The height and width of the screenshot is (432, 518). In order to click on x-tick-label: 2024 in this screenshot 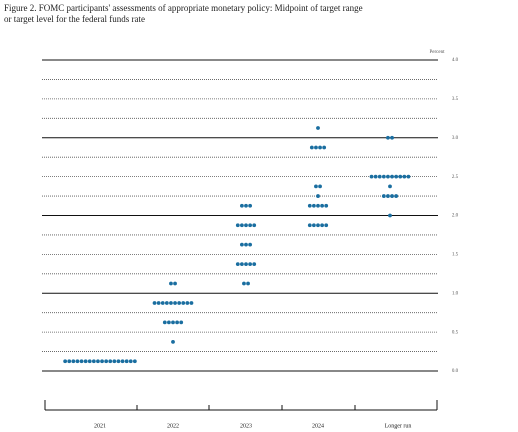, I will do `click(318, 426)`.